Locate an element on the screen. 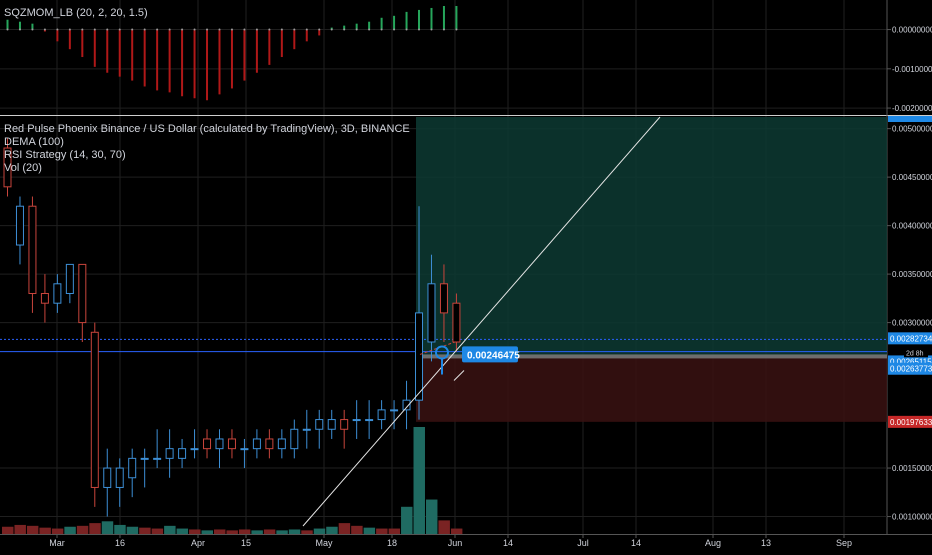 Image resolution: width=932 pixels, height=555 pixels. time-tick-label: 13 is located at coordinates (766, 543).